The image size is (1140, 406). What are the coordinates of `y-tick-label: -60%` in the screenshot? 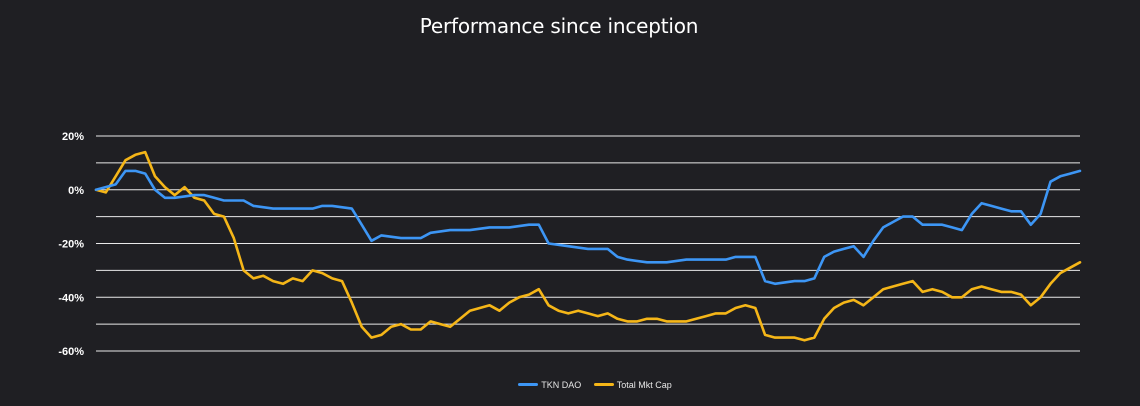 It's located at (71, 352).